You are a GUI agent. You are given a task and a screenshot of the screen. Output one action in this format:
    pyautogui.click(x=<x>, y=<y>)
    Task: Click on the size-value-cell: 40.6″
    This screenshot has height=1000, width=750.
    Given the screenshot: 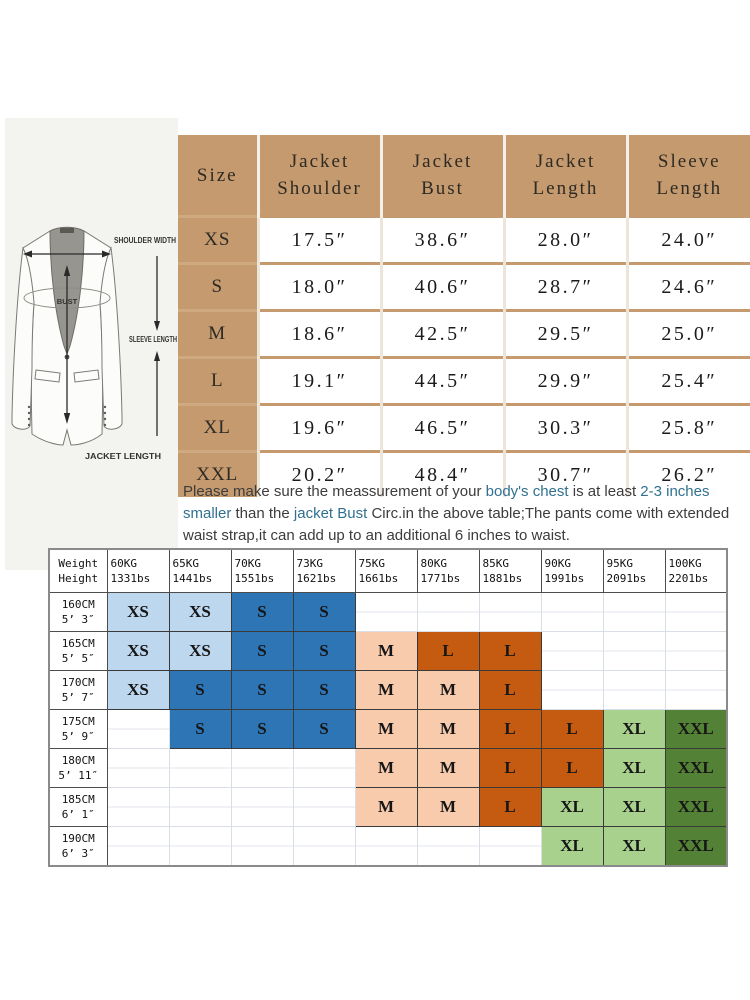 What is the action you would take?
    pyautogui.click(x=441, y=286)
    